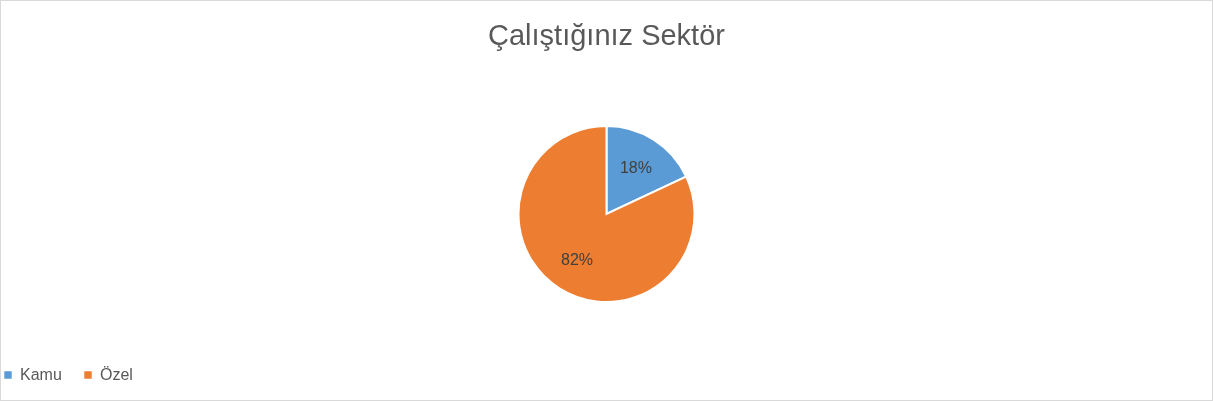  What do you see at coordinates (606, 214) in the screenshot?
I see `pie-slice` at bounding box center [606, 214].